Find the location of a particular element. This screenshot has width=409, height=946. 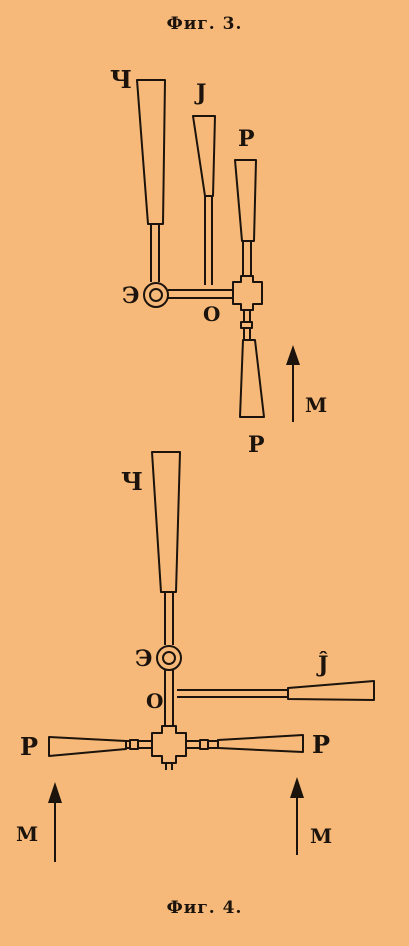

fig3-blade-p-top is located at coordinates (245, 200).